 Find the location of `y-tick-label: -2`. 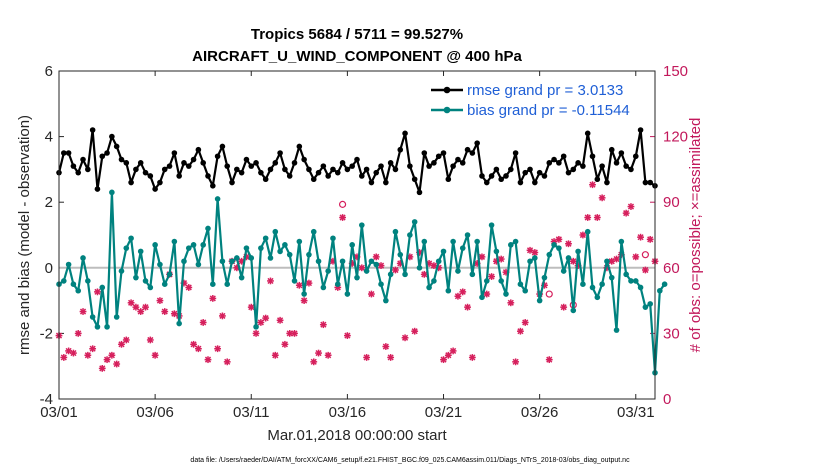

y-tick-label: -2 is located at coordinates (46, 333).